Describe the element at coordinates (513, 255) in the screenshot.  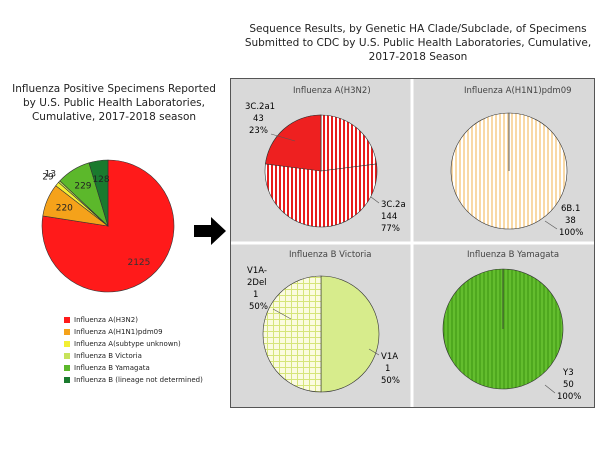
I see `panel-title: Influenza B Yamagata` at that location.